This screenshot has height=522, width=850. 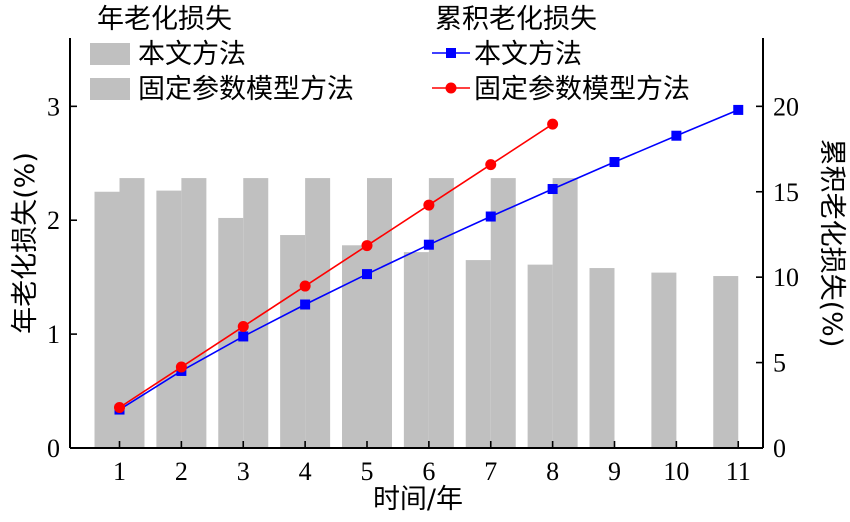 What do you see at coordinates (164, 19) in the screenshot?
I see `legend-bar-title: 年老化损失` at bounding box center [164, 19].